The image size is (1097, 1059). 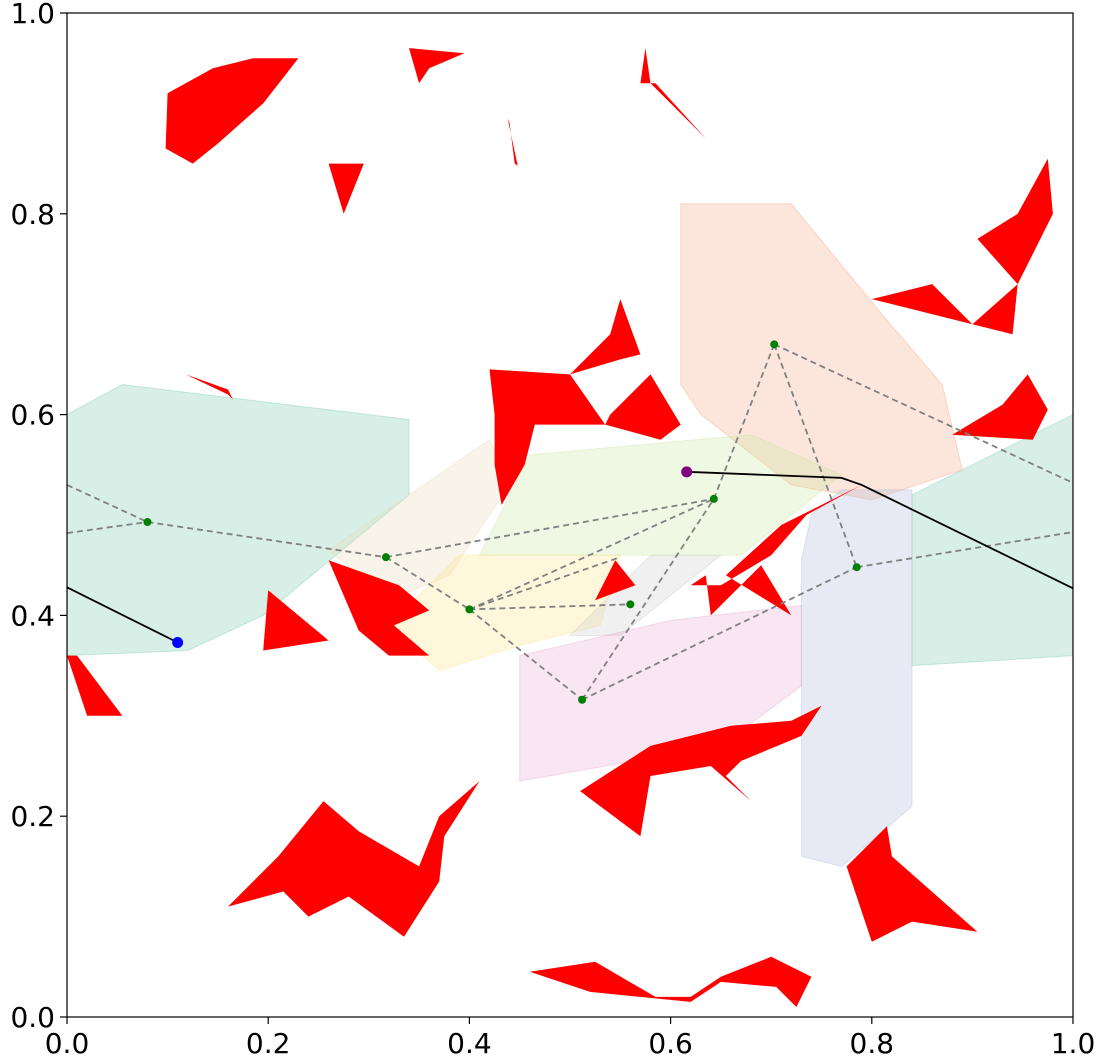 What do you see at coordinates (469, 1043) in the screenshot?
I see `x-tick-label: 0.4` at bounding box center [469, 1043].